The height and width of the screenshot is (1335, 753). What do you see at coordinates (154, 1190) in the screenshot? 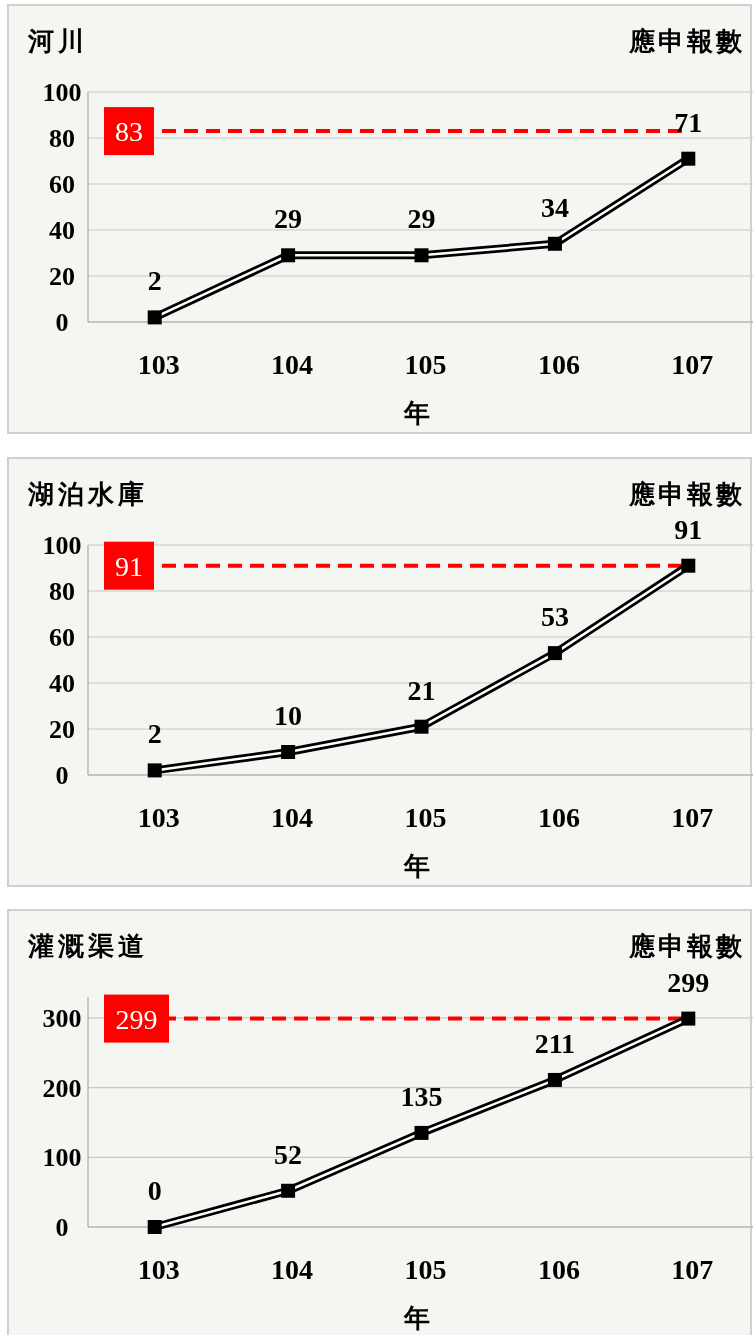
I see `data-label: 0` at bounding box center [154, 1190].